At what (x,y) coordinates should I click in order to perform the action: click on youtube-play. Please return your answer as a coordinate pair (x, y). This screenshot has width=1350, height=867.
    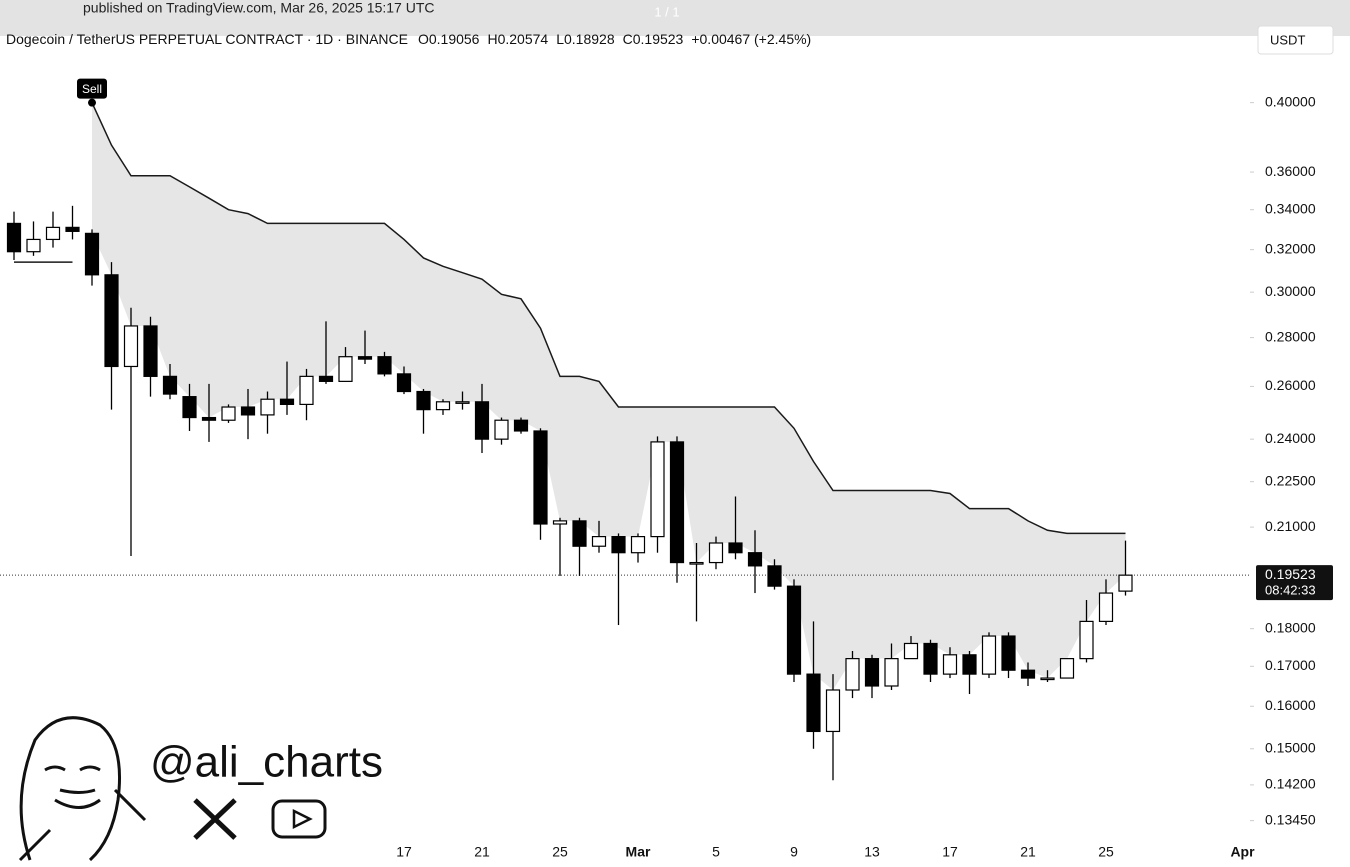
    Looking at the image, I should click on (302, 819).